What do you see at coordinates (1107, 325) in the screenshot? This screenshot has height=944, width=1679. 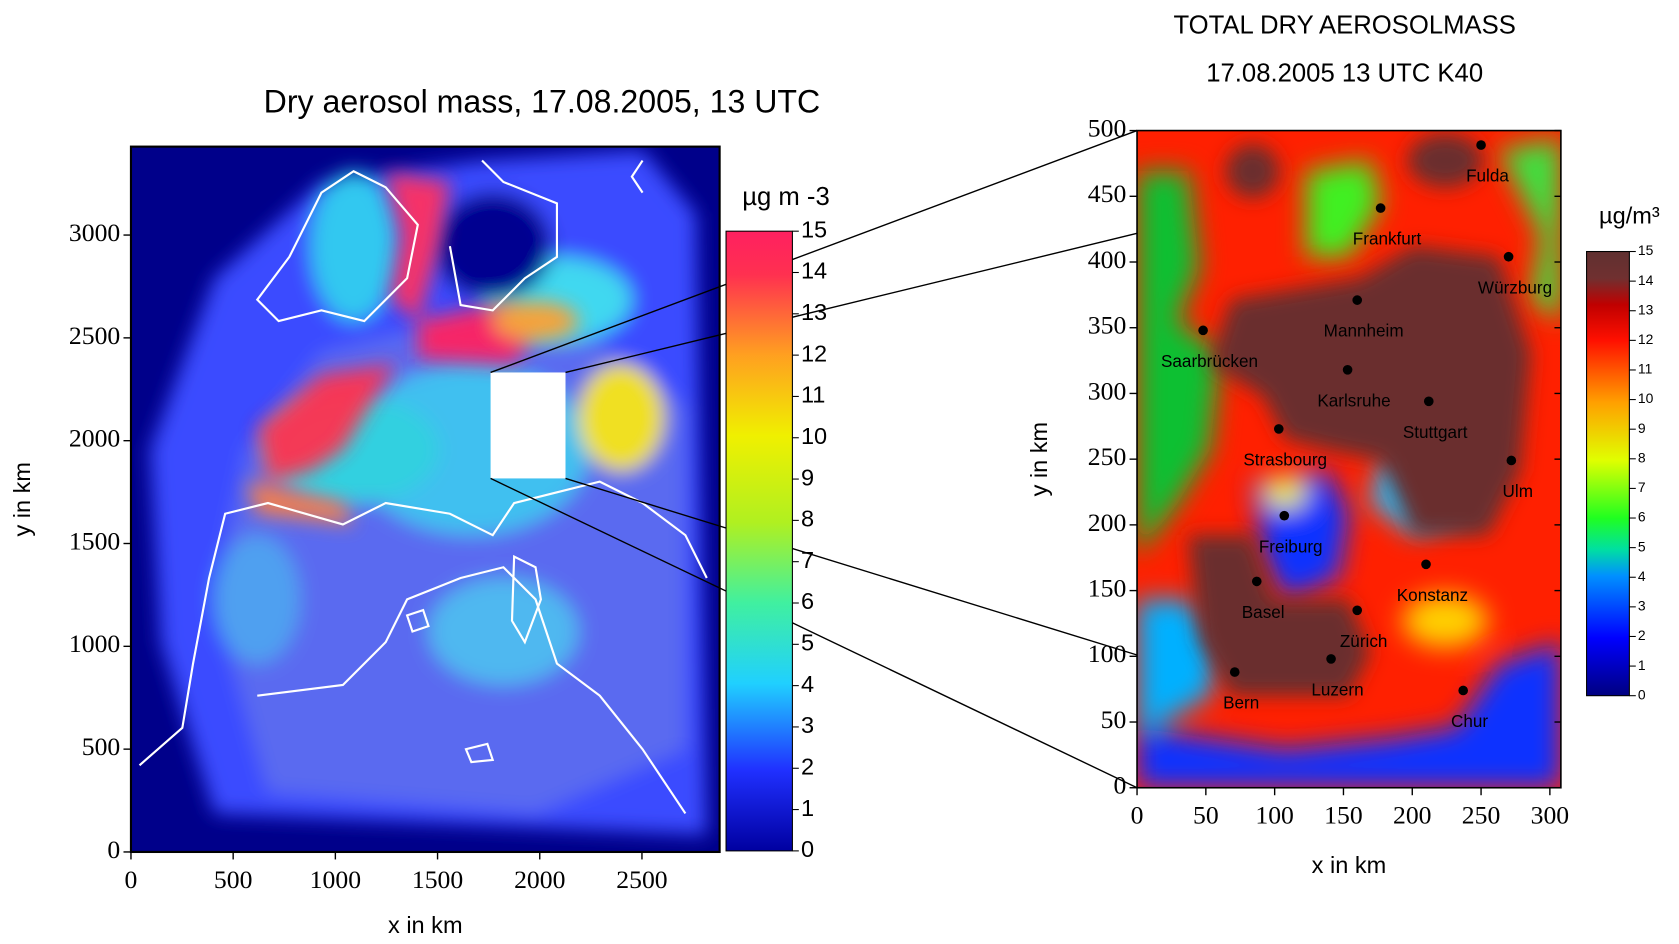 I see `y-tick-label: 350` at bounding box center [1107, 325].